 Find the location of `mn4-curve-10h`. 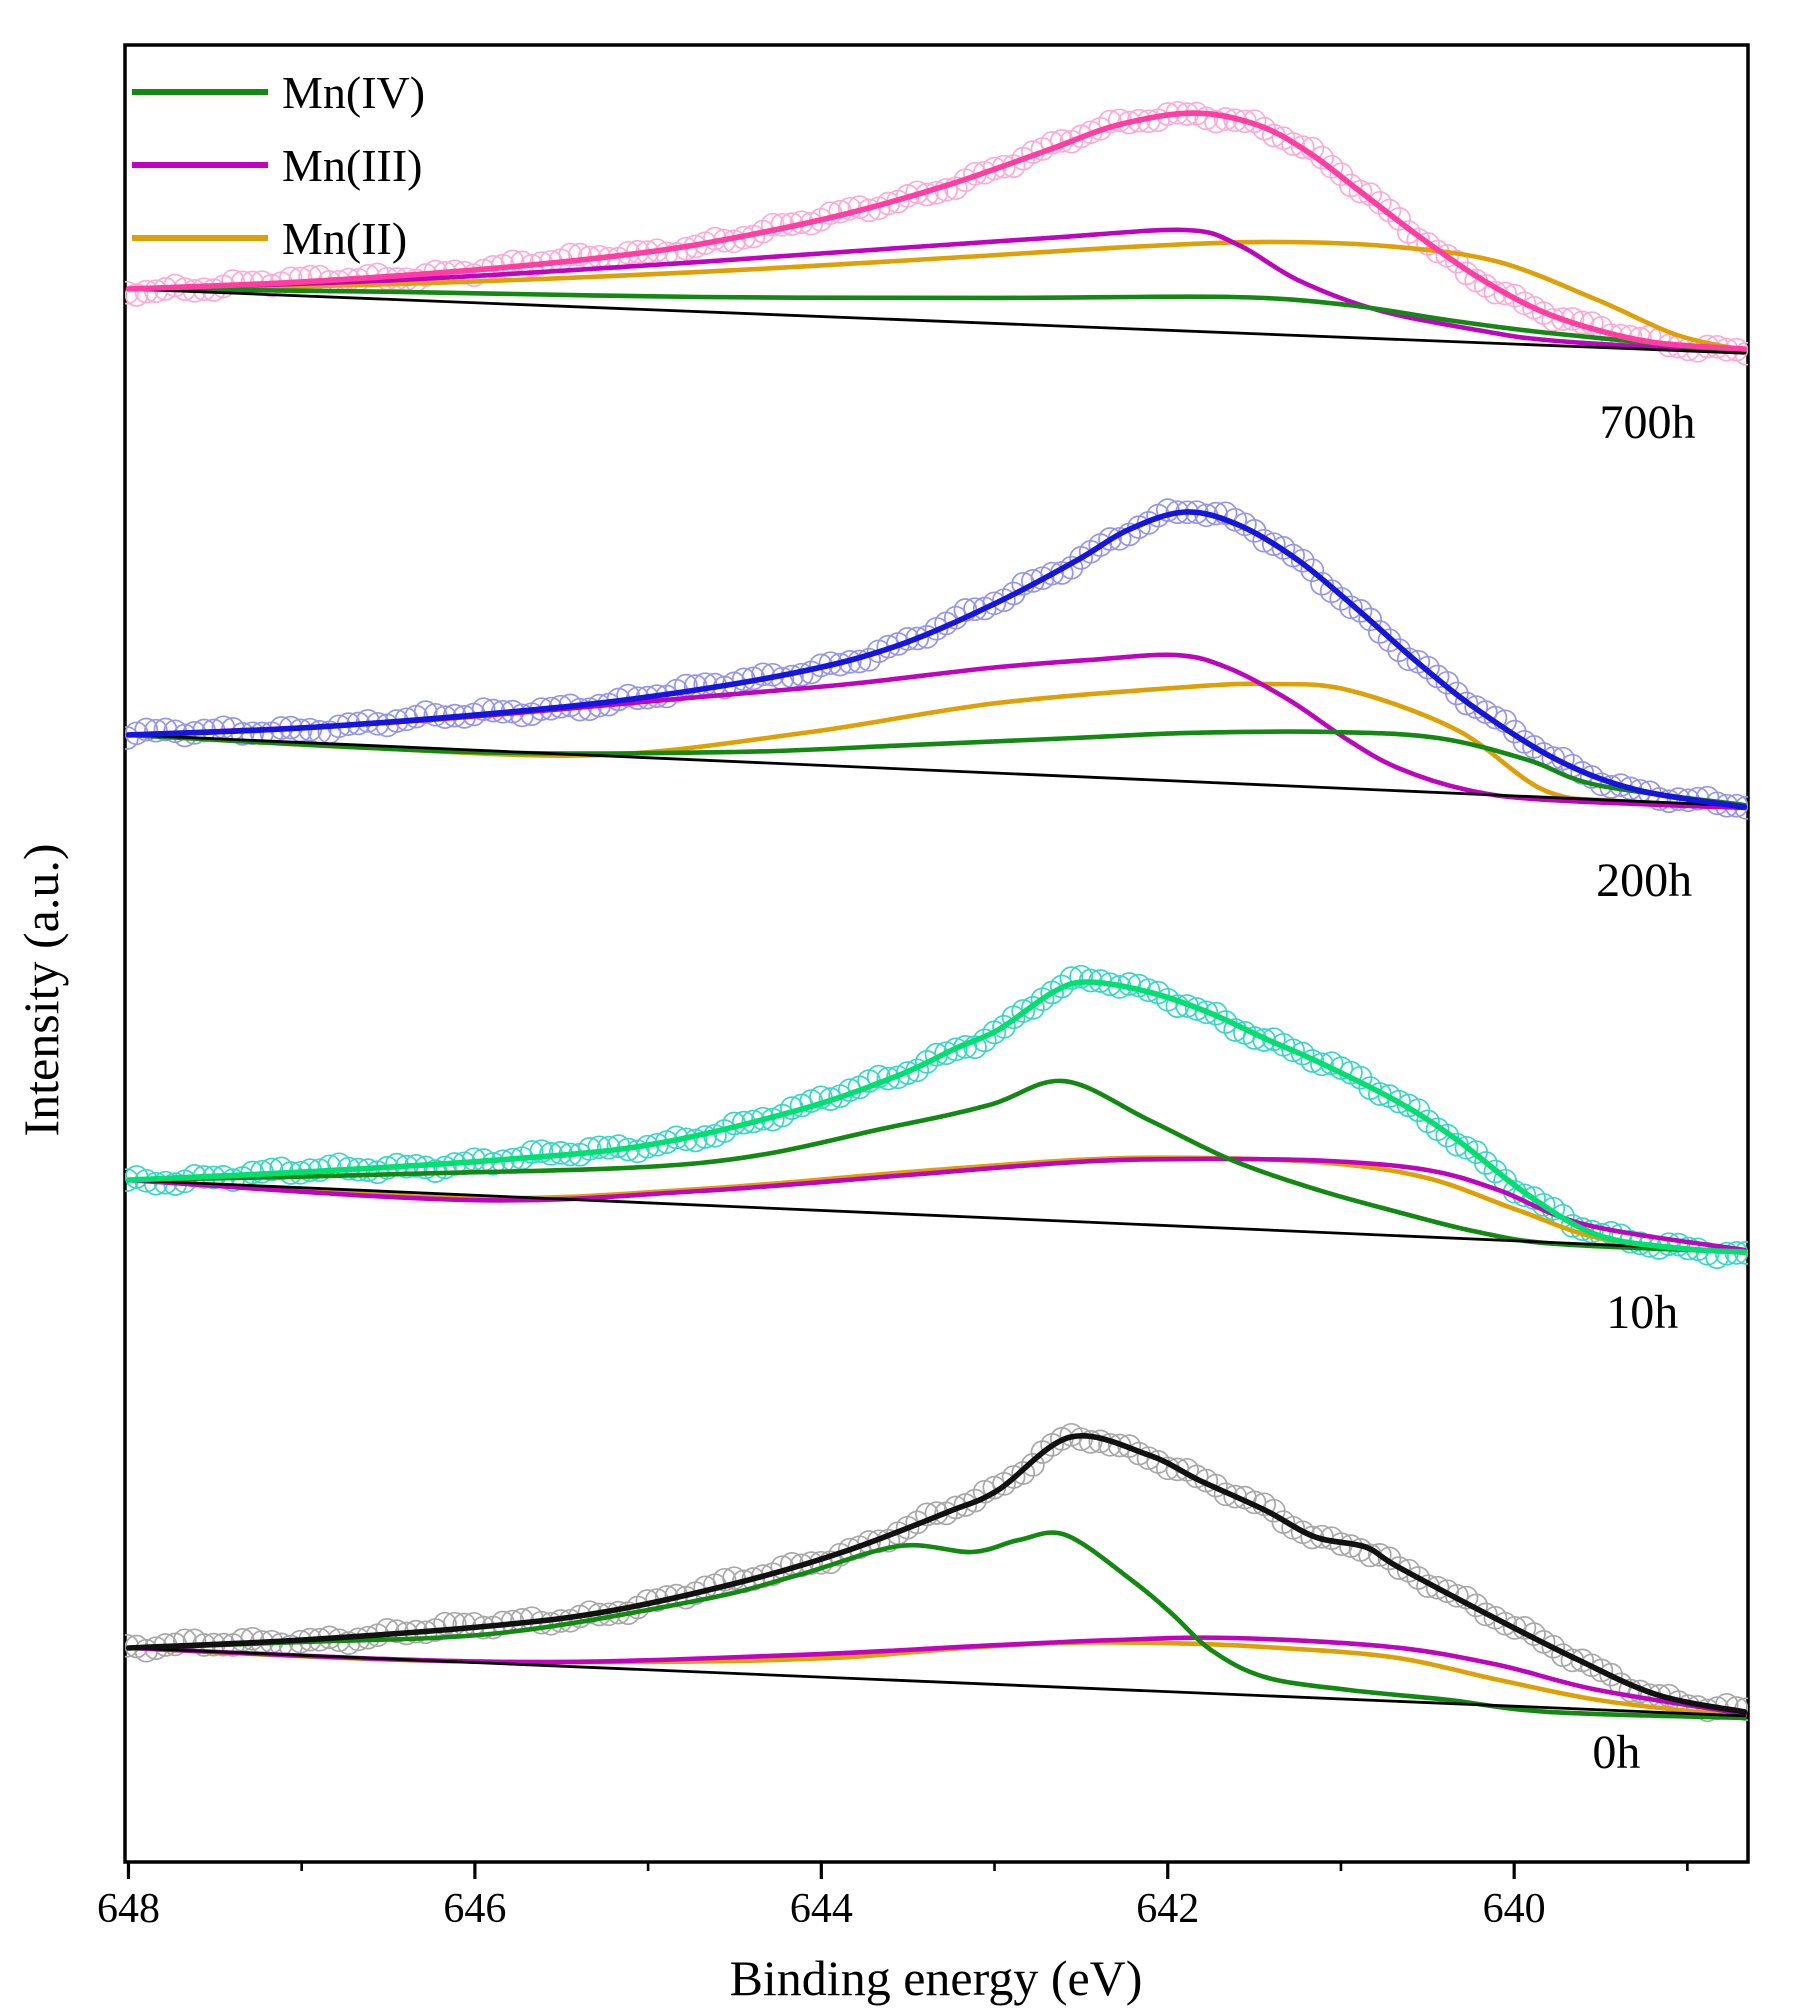

mn4-curve-10h is located at coordinates (936, 1166).